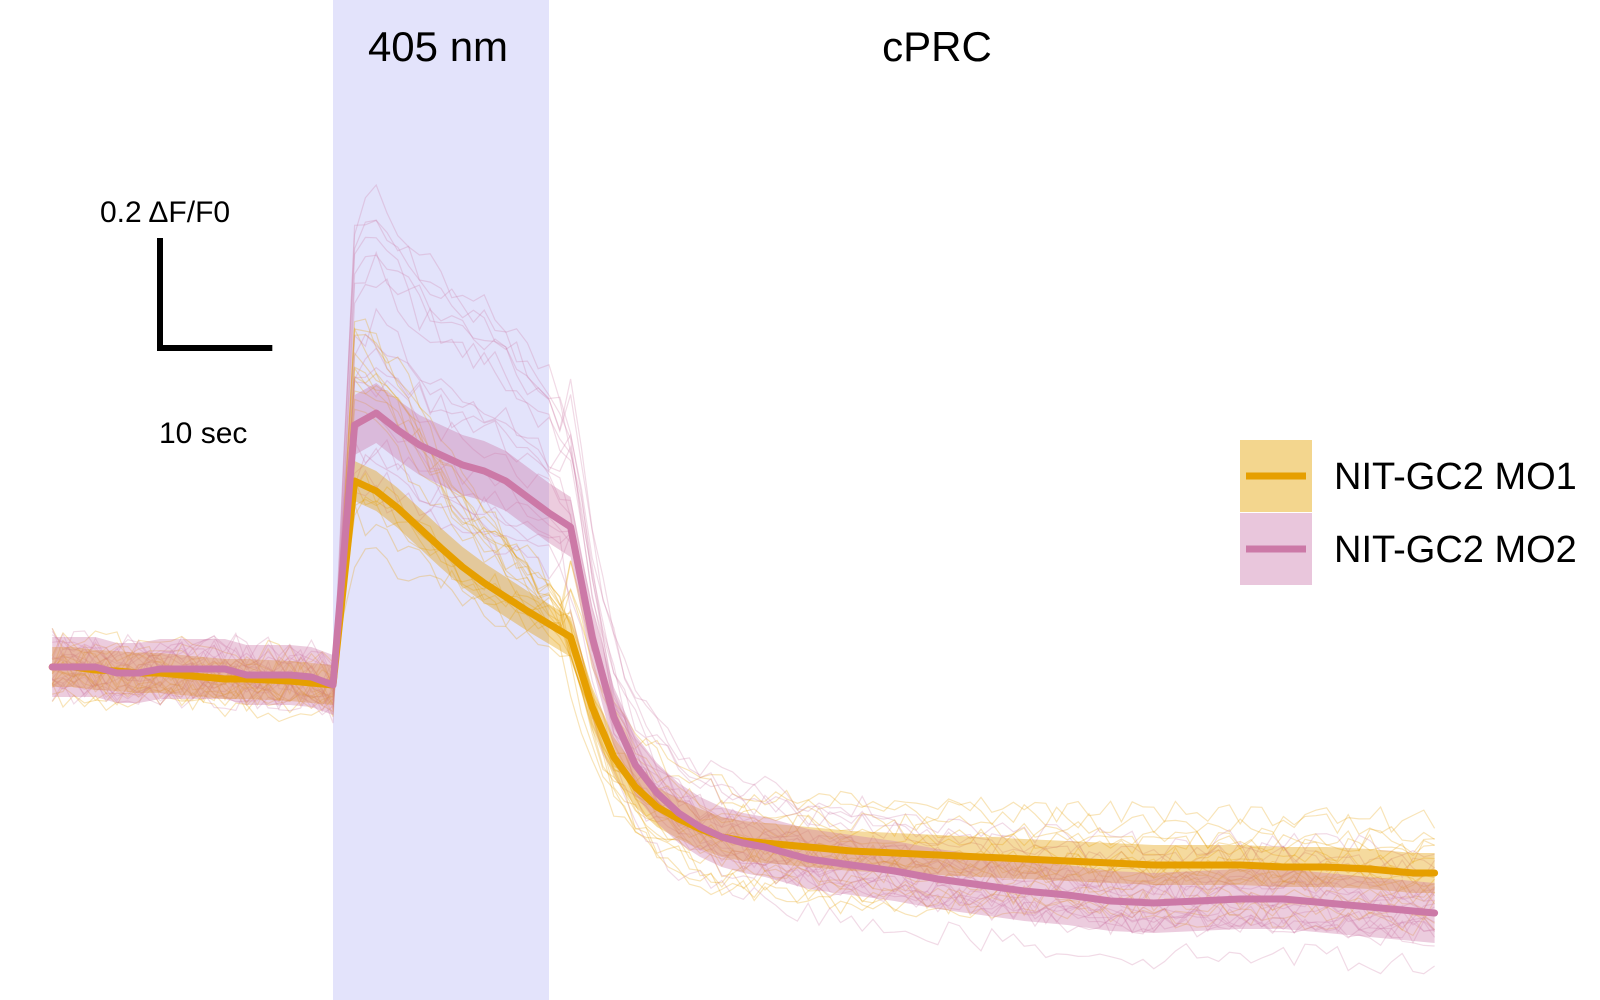  I want to click on stimulus-label: 405 nm, so click(438, 46).